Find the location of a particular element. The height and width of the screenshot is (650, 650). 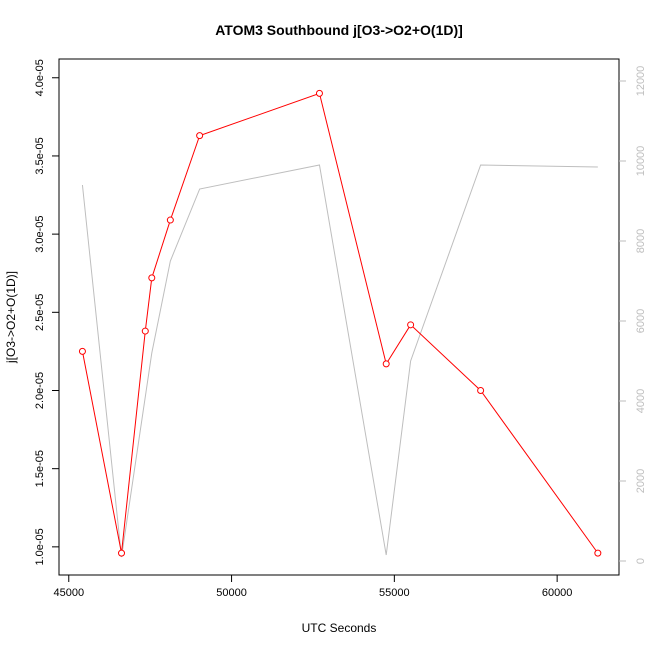

y2-tick-label: 8000 is located at coordinates (641, 241).